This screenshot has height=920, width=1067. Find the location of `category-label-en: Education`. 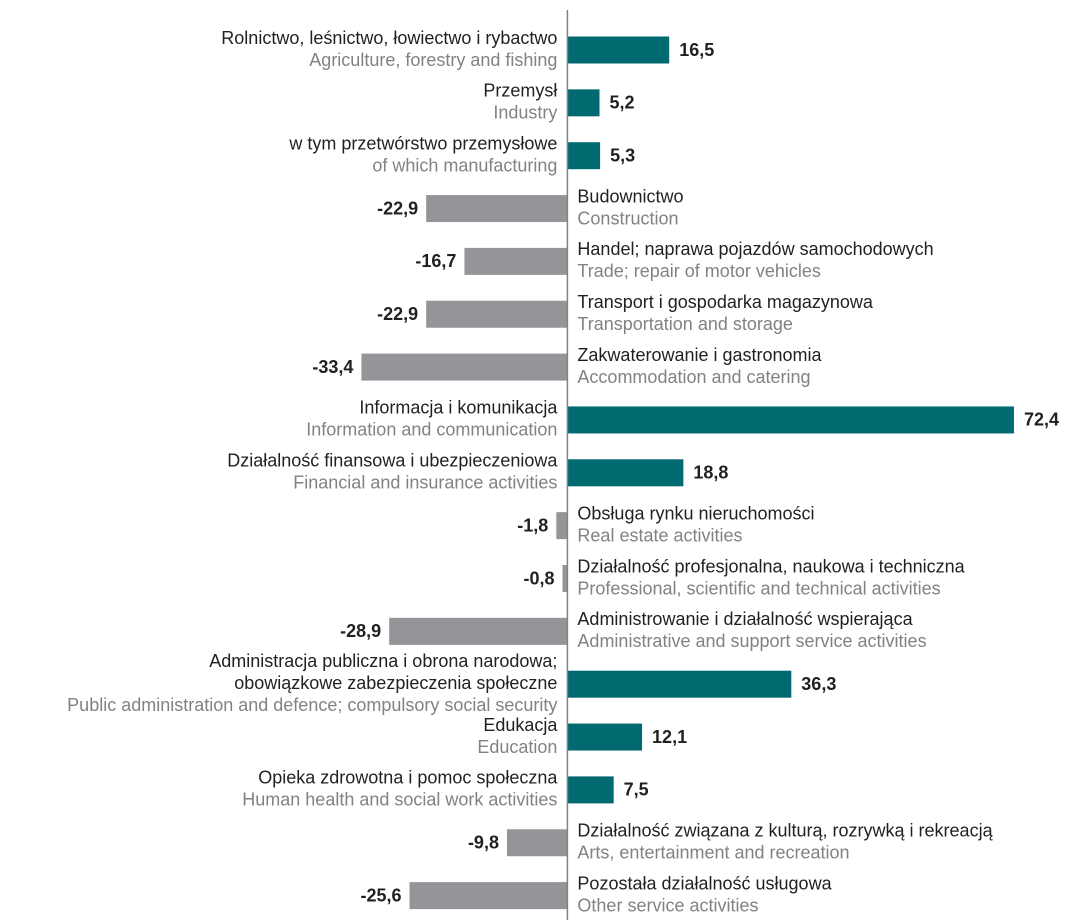

category-label-en: Education is located at coordinates (517, 747).